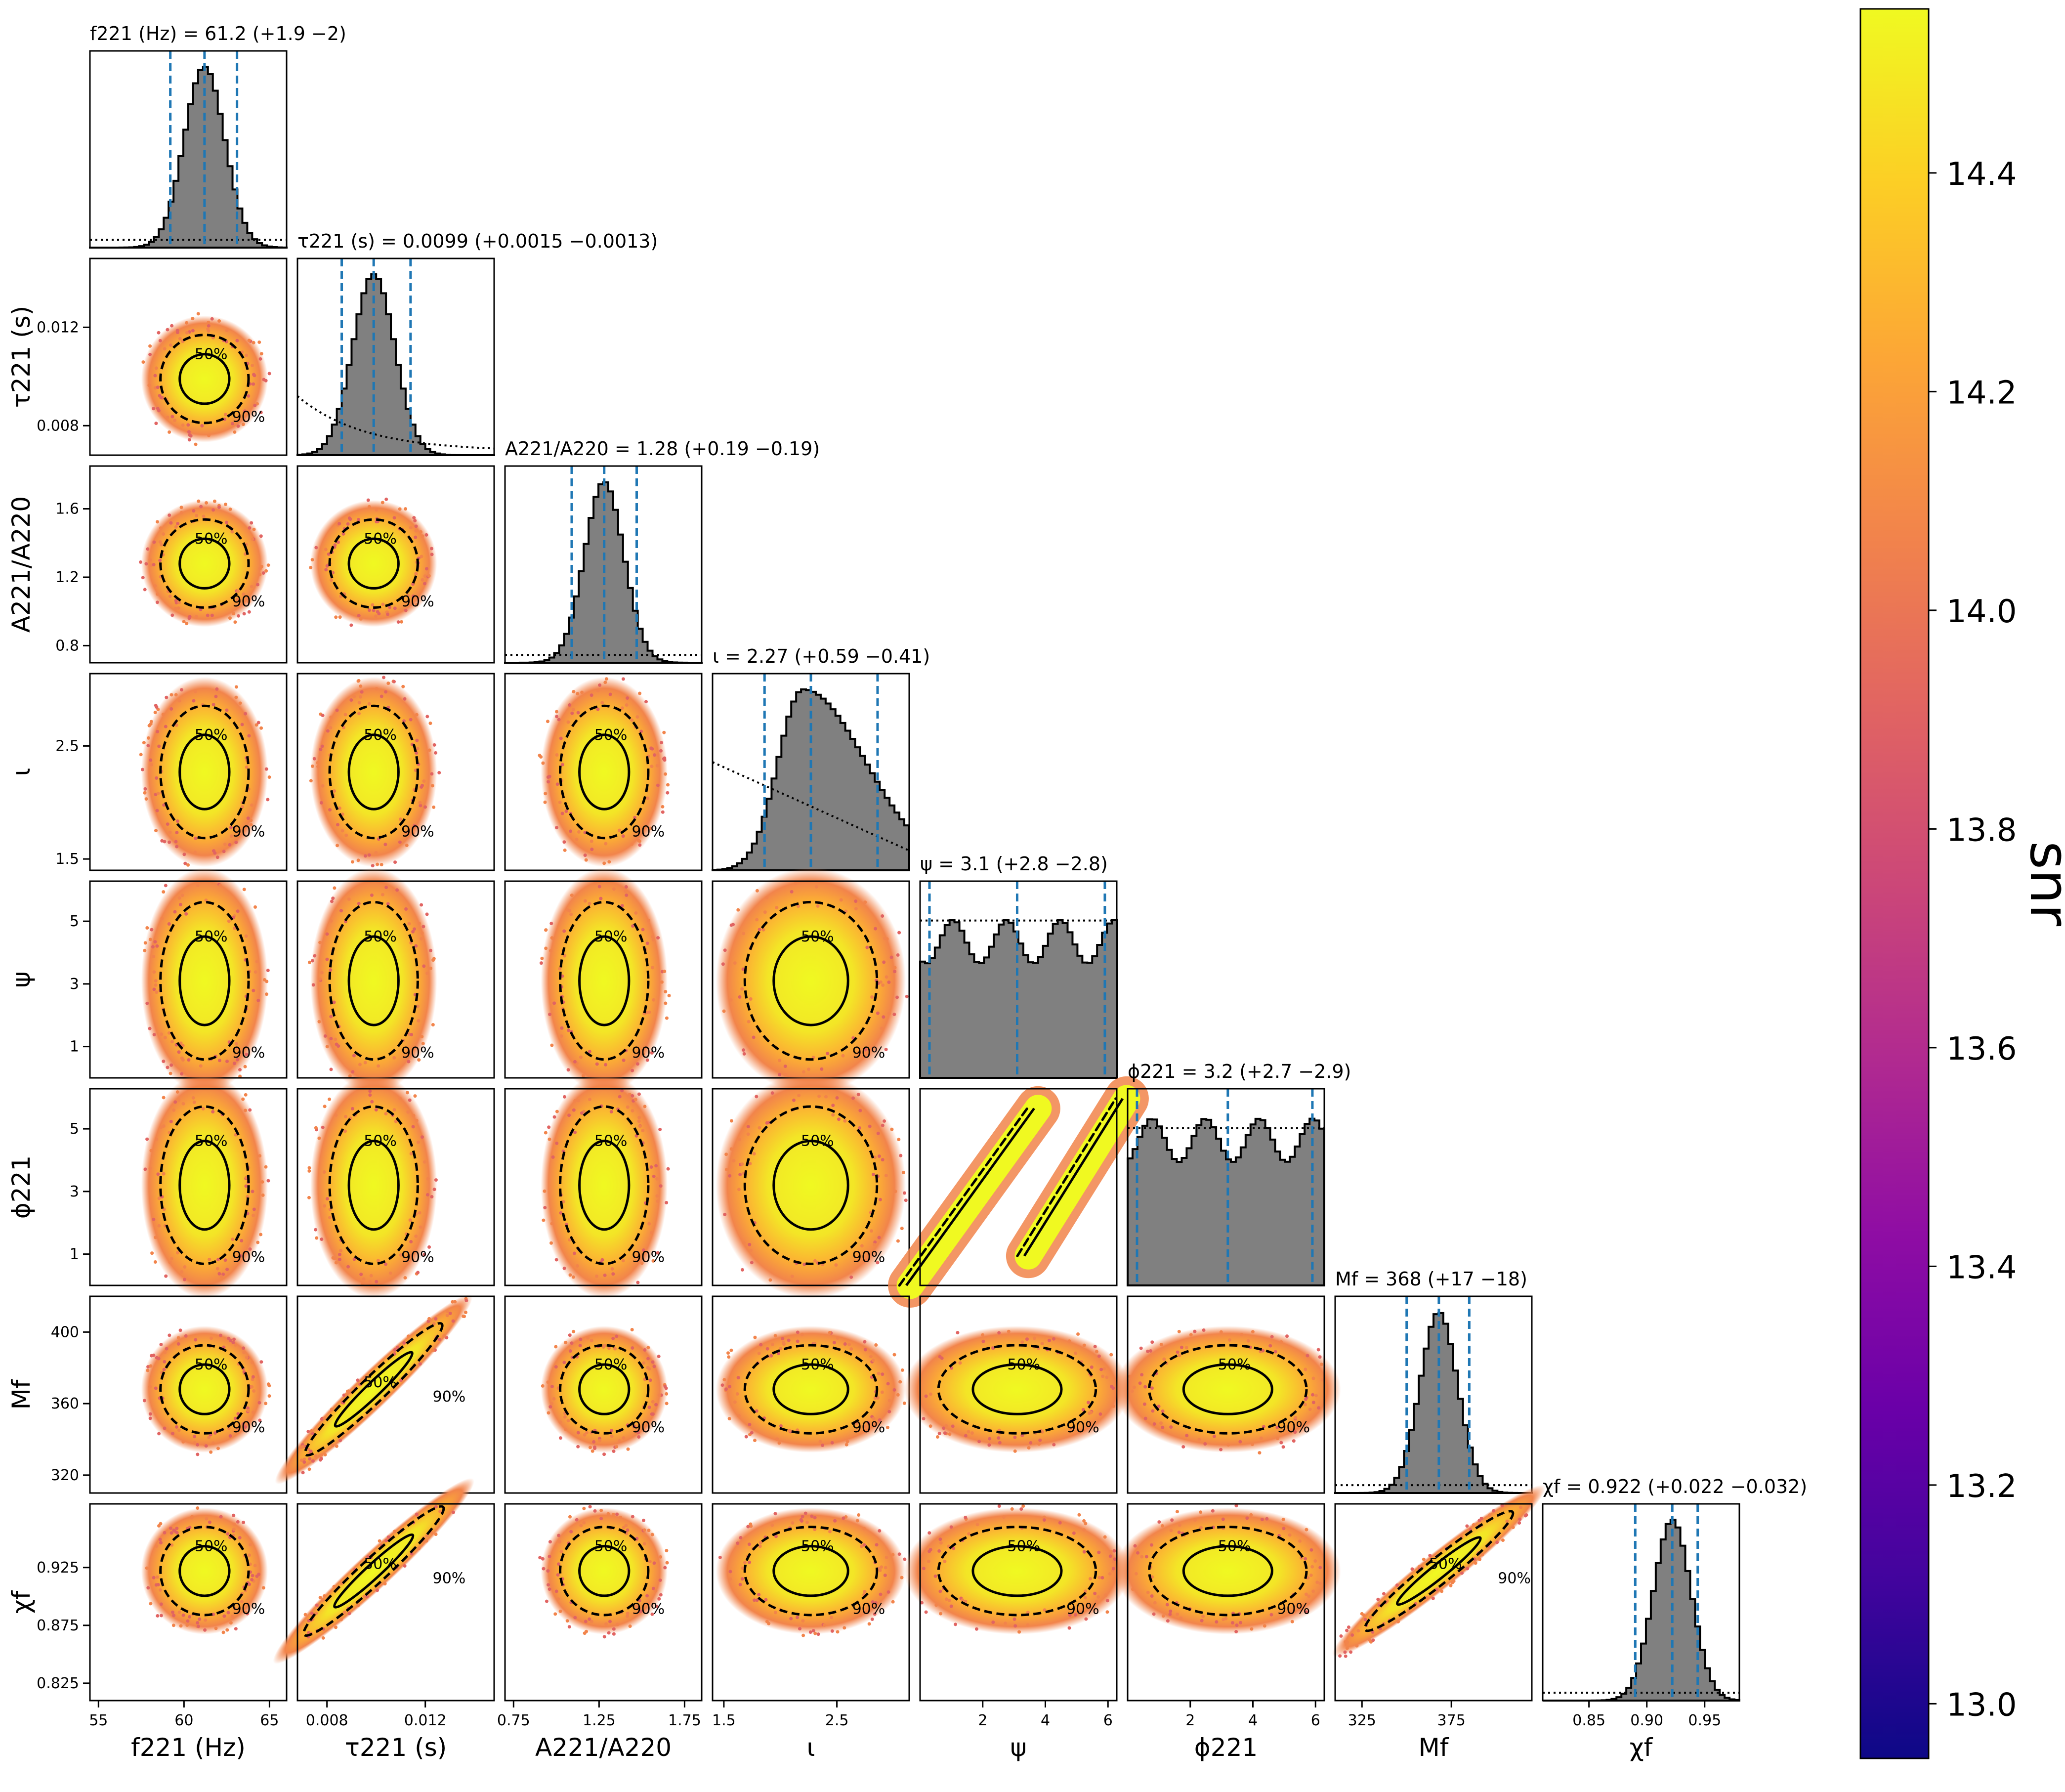  What do you see at coordinates (1108, 1720) in the screenshot?
I see `x-tick-label: 6` at bounding box center [1108, 1720].